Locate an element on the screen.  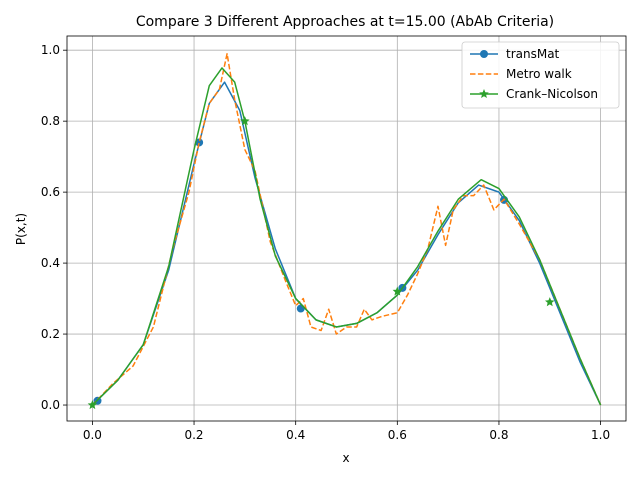
y-axis-label: P(x,t) is located at coordinates (21, 229).